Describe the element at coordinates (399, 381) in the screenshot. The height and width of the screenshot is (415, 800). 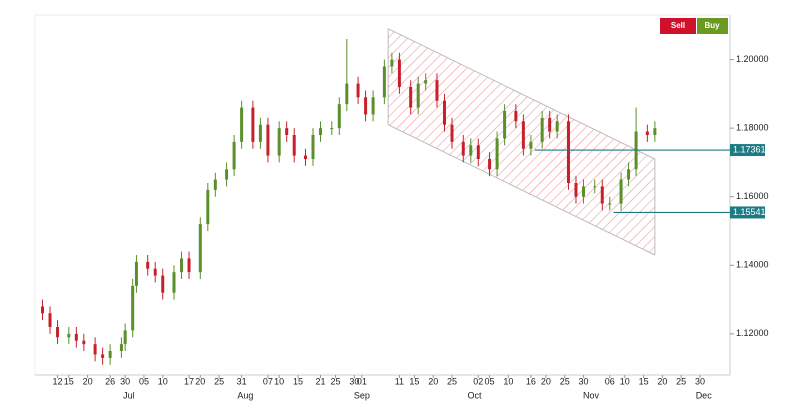
I see `x-tick-label: 11` at that location.